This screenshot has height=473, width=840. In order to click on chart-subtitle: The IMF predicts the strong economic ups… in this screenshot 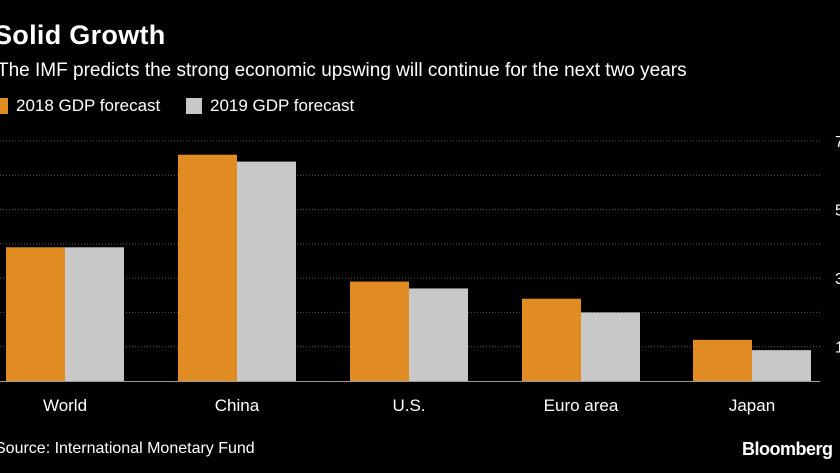, I will do `click(343, 70)`.